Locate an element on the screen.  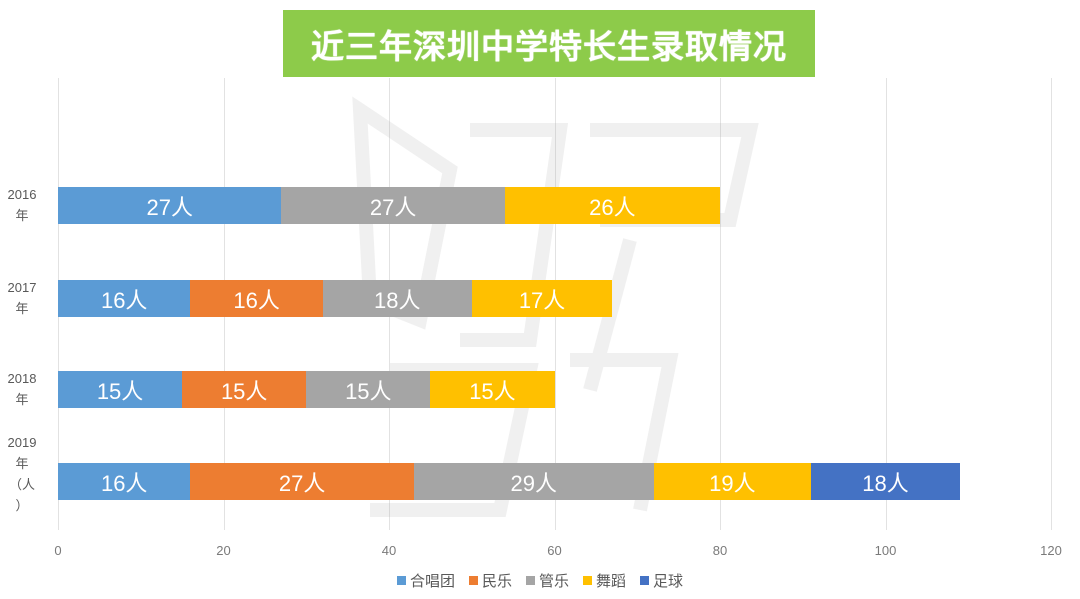
bar-row: 16人 16人 18人 17人 is located at coordinates (335, 298).